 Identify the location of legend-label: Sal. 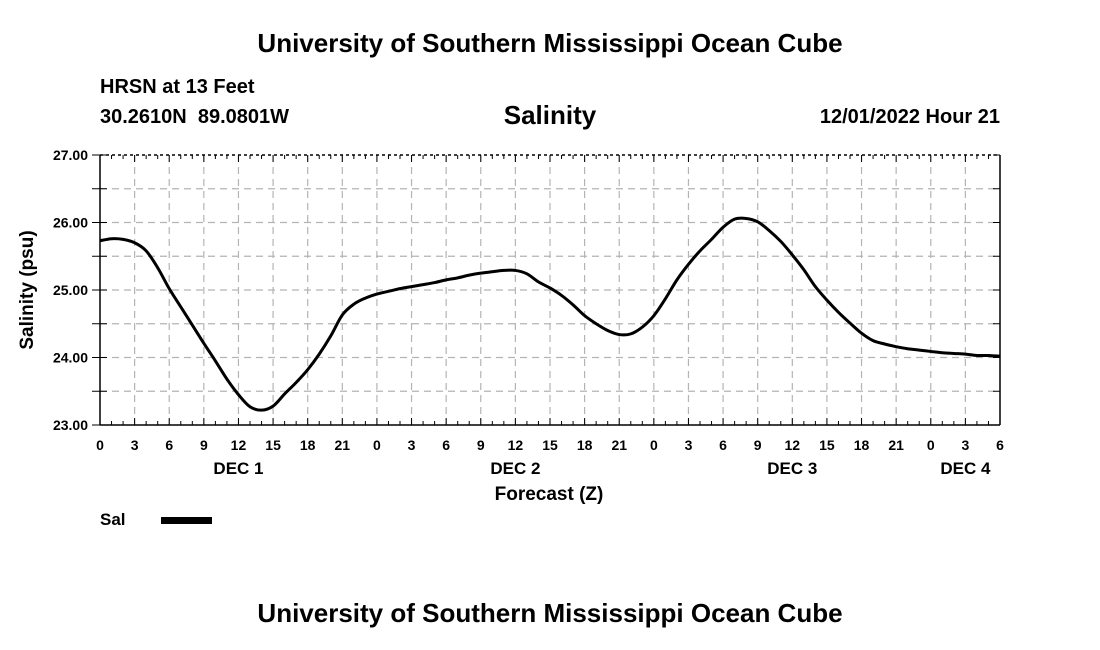
(113, 519).